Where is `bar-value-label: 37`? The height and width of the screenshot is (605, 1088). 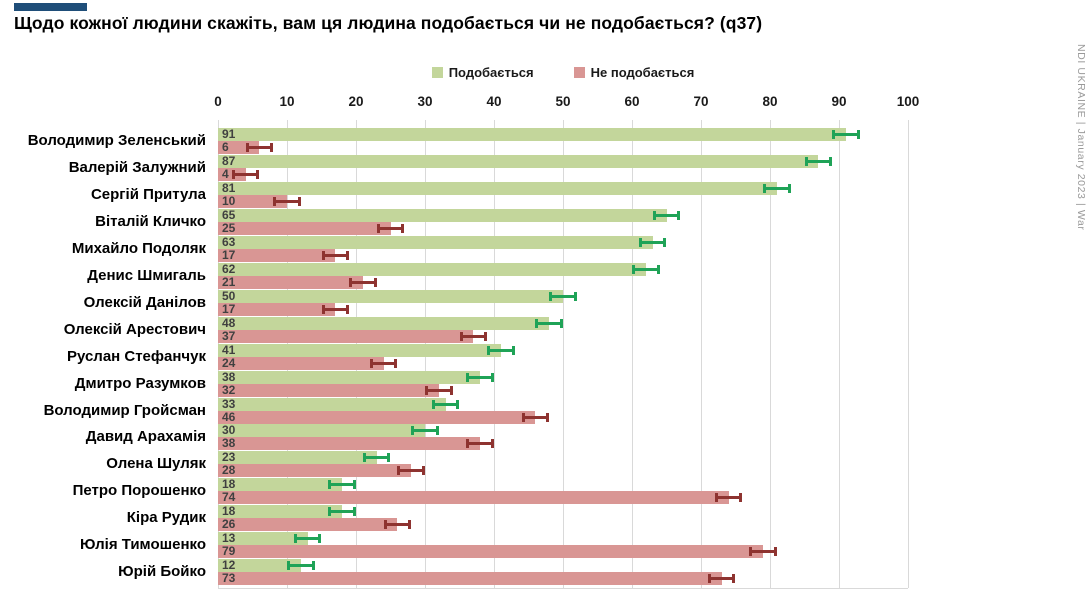 bar-value-label: 37 is located at coordinates (229, 335).